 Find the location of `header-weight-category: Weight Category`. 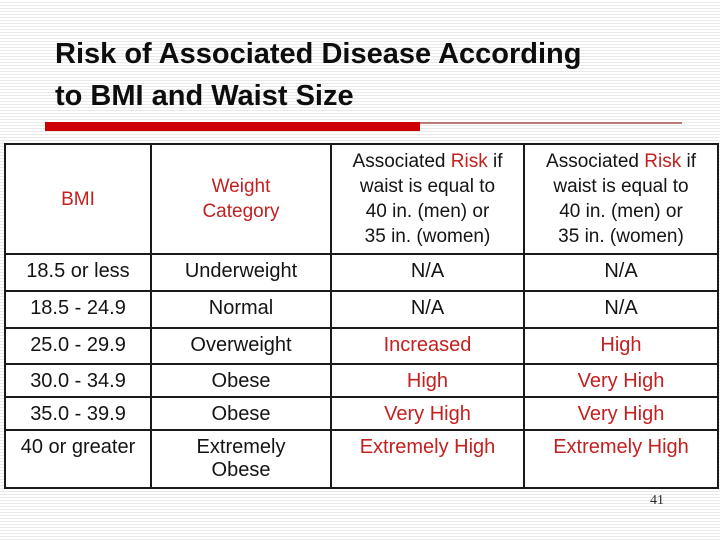

header-weight-category: Weight Category is located at coordinates (241, 199).